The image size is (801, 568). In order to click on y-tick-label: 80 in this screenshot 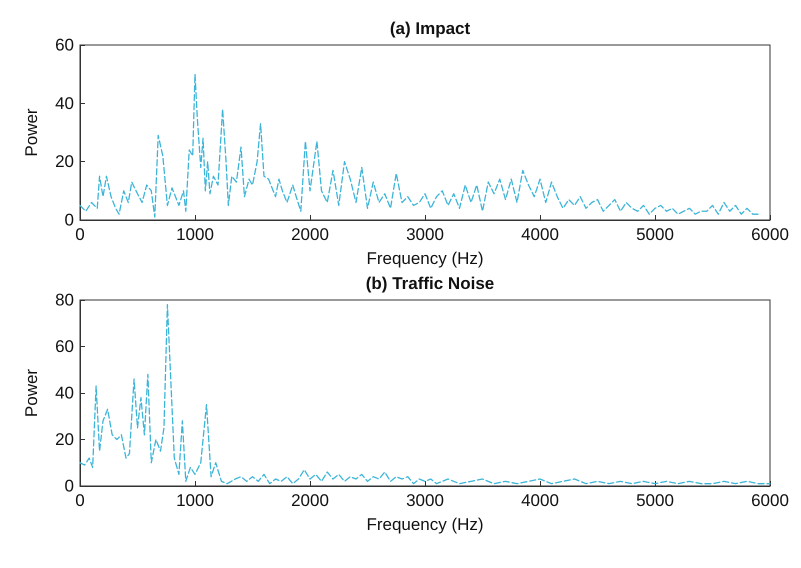, I will do `click(64, 300)`.